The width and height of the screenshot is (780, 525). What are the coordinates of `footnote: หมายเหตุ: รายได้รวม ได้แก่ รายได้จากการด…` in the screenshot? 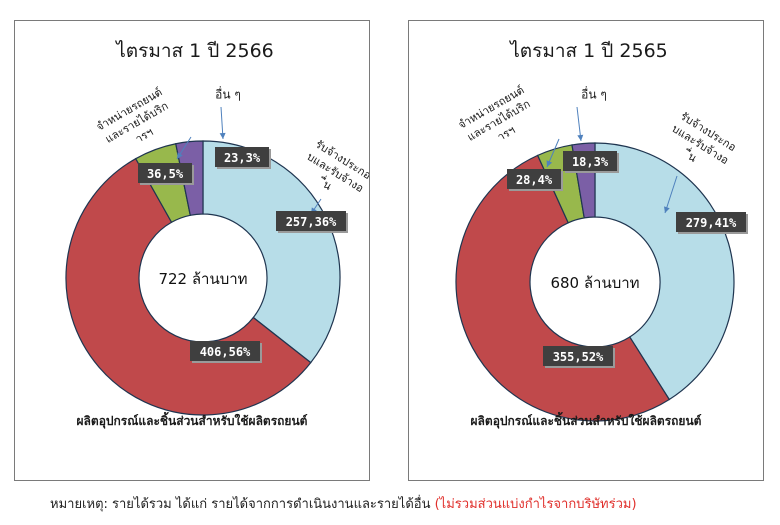 It's located at (343, 503).